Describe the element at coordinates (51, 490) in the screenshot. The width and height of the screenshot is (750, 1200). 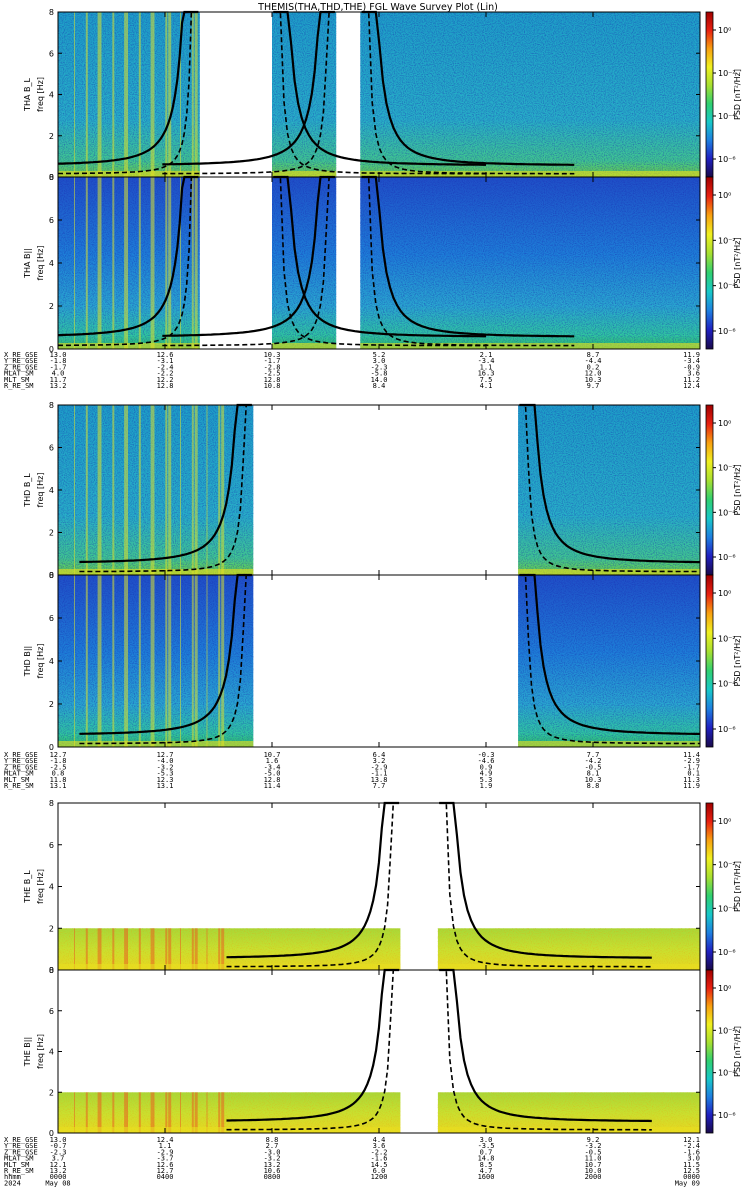
I see `thd-bl-ytick-label: 4` at that location.